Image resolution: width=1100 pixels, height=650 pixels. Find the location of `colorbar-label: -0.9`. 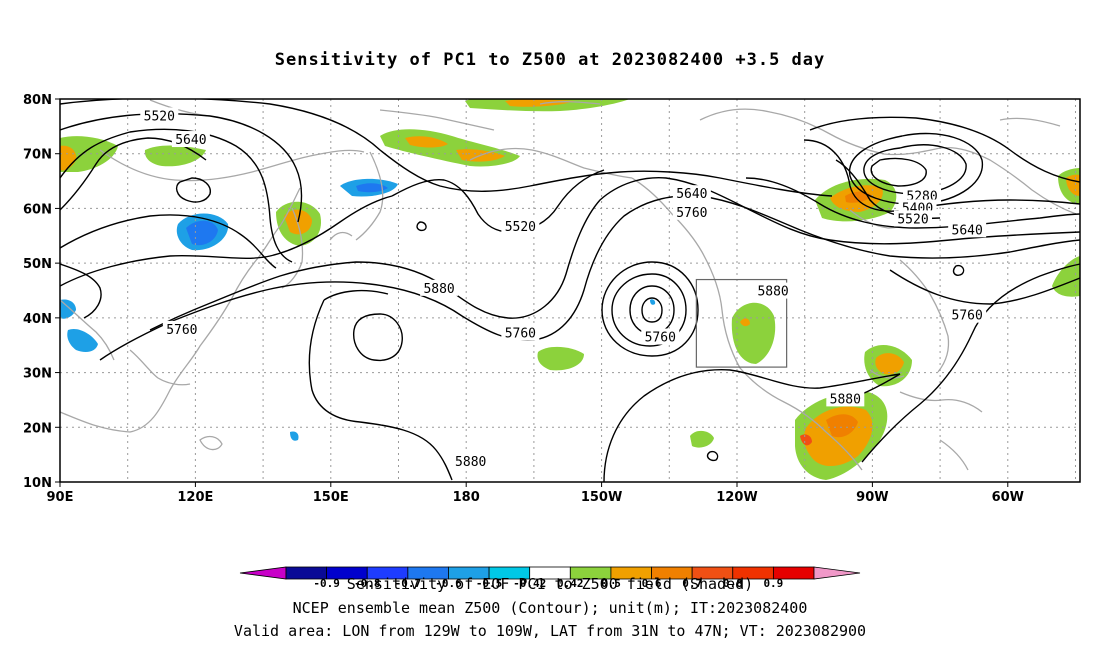

colorbar-label: -0.9 is located at coordinates (326, 583).